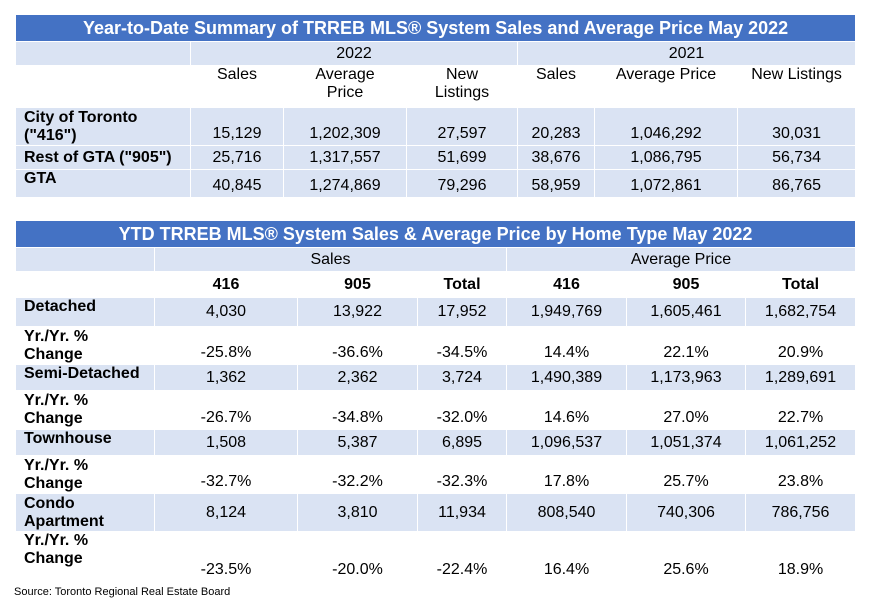 The height and width of the screenshot is (610, 869). Describe the element at coordinates (681, 259) in the screenshot. I see `avg-price-group-header: Average Price` at that location.